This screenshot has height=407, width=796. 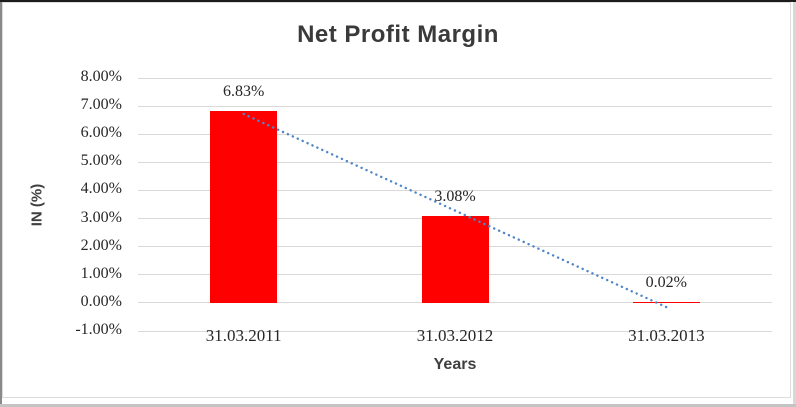 I want to click on x-axis-title: Years, so click(x=455, y=364).